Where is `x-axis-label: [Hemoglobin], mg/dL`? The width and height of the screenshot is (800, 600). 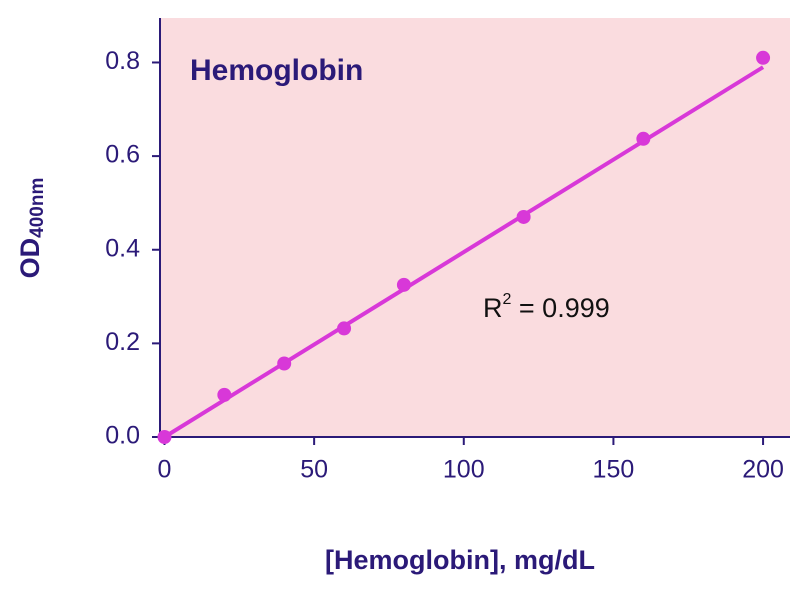
x-axis-label: [Hemoglobin], mg/dL is located at coordinates (460, 560).